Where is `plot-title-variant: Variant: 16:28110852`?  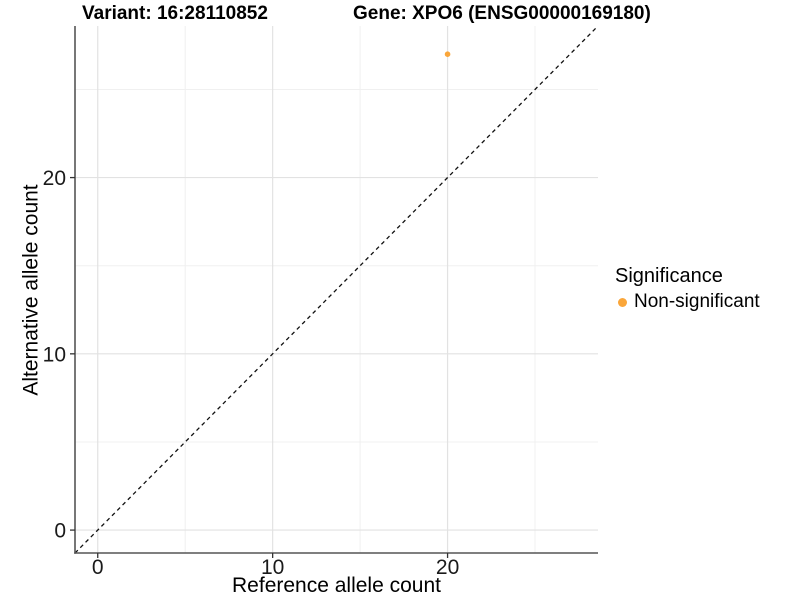
plot-title-variant: Variant: 16:28110852 is located at coordinates (175, 13).